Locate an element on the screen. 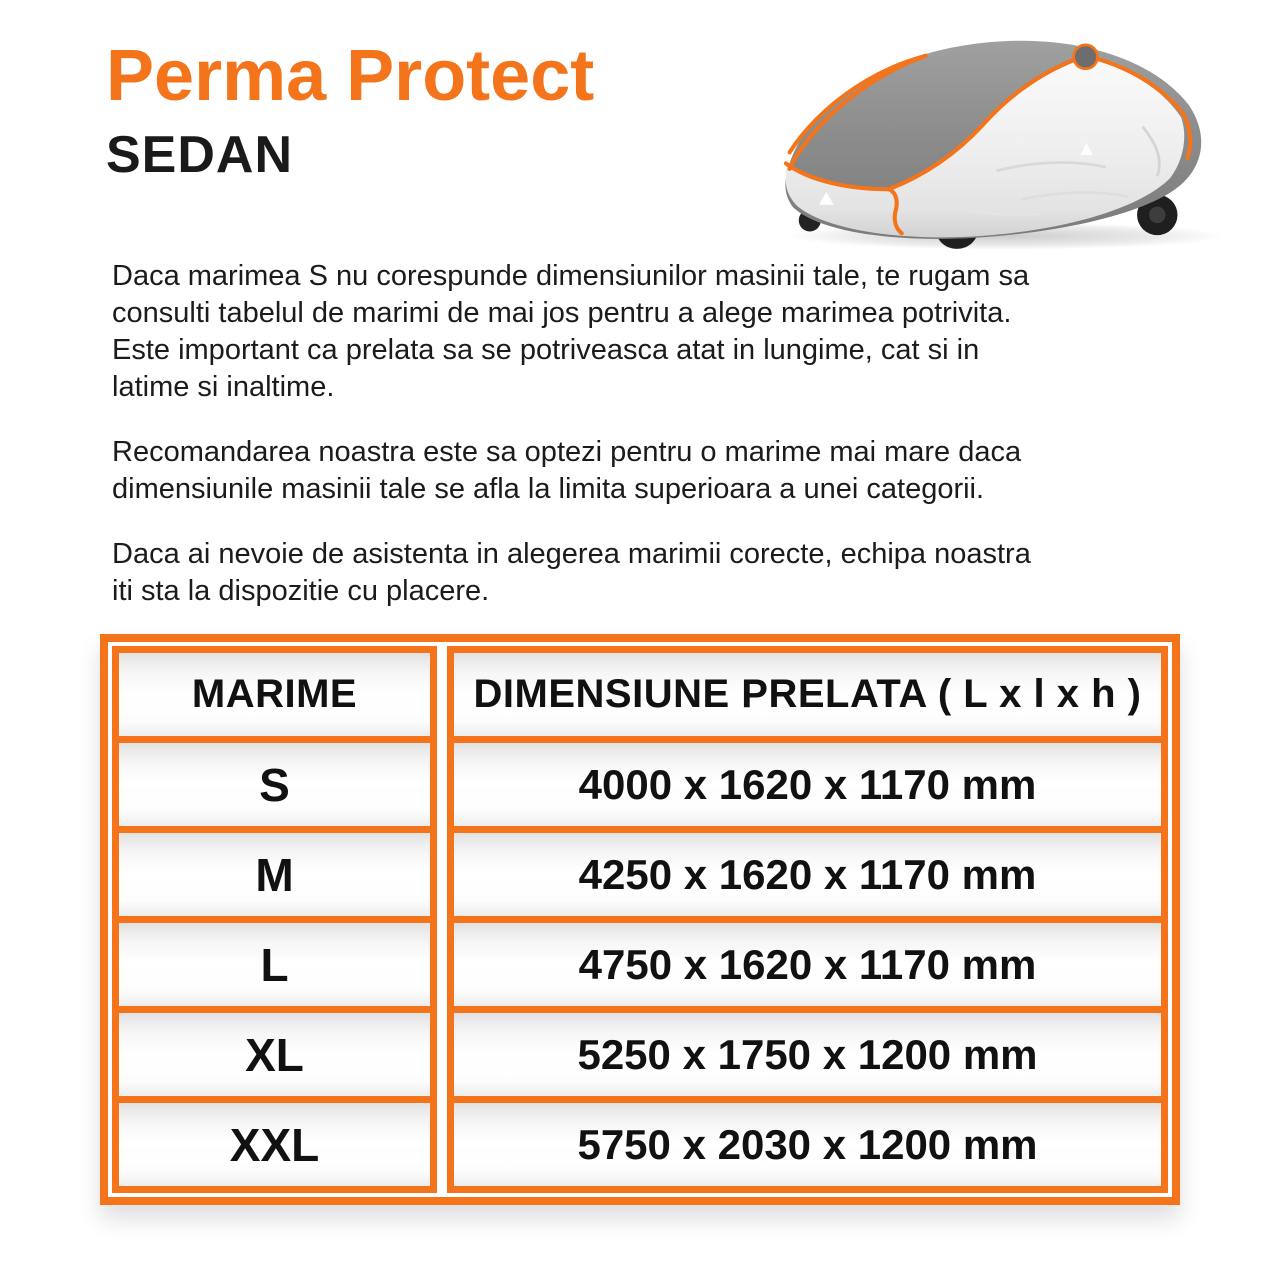 Image resolution: width=1280 pixels, height=1280 pixels. table-header-marime: MARIME is located at coordinates (274, 694).